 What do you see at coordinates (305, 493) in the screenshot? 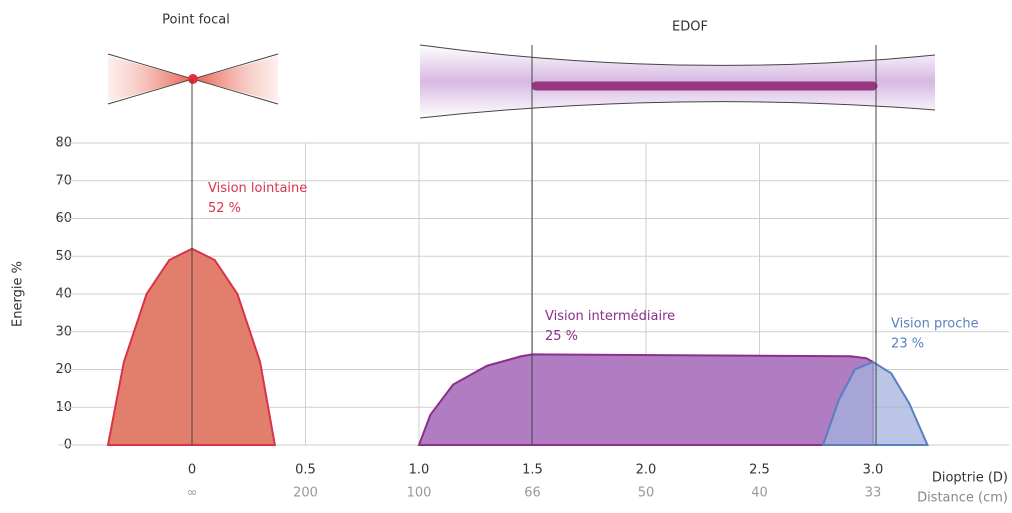
I see `x2-tick-label: 200` at bounding box center [305, 493].